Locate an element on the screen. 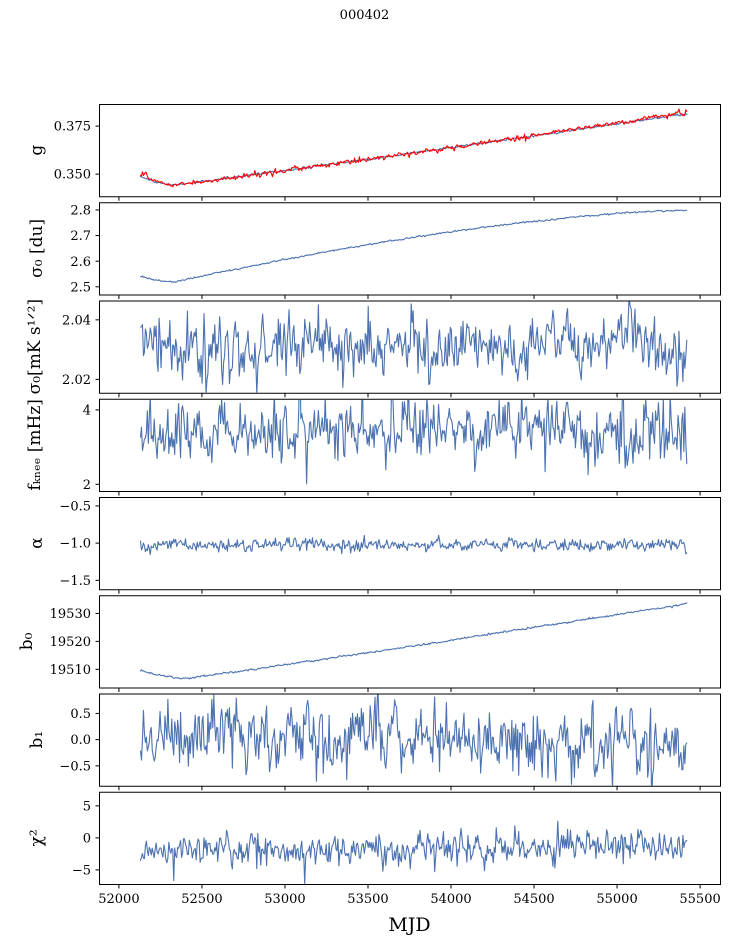  y-axis-label: fₖₙₑₑ [mHz] is located at coordinates (35, 445).